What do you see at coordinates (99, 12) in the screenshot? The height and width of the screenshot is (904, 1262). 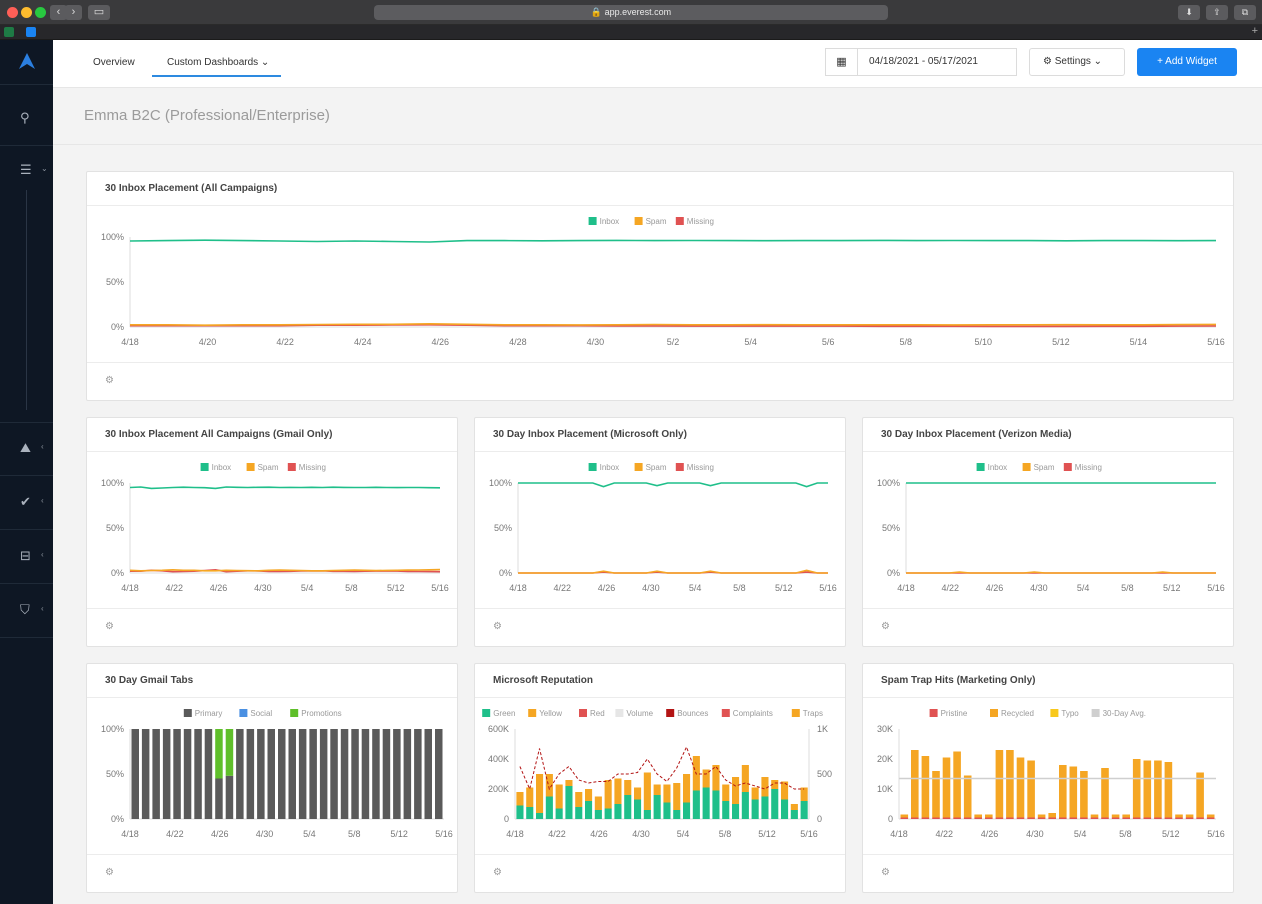 I see `sidebar-toggle-icon: ▭` at bounding box center [99, 12].